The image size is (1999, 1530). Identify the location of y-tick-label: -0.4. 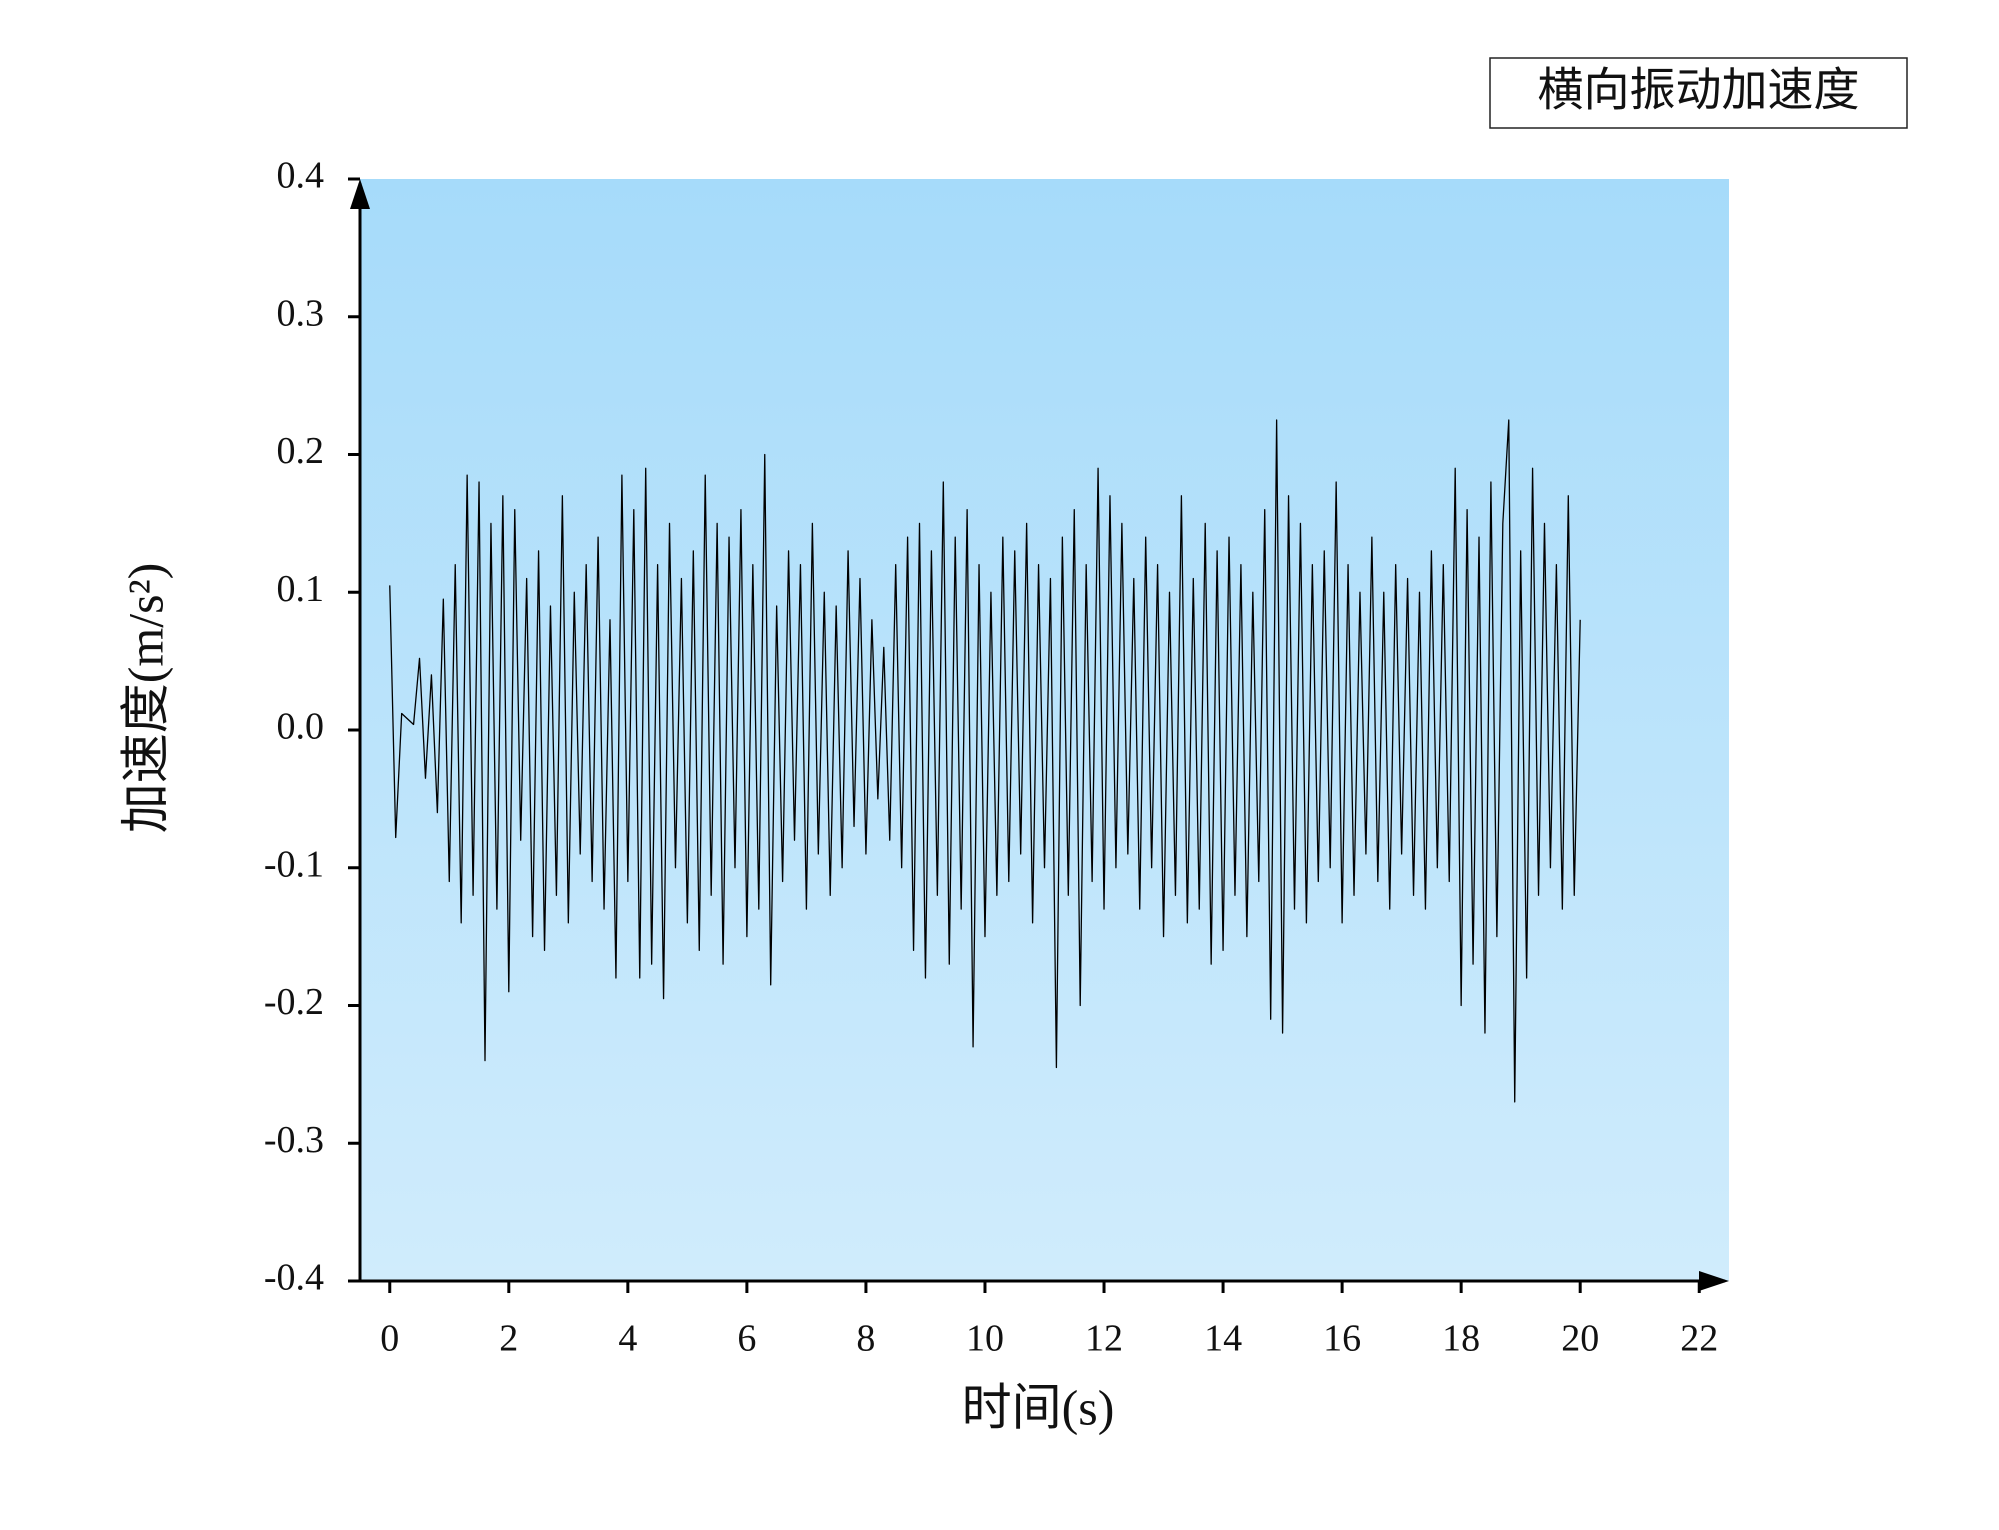
(294, 1278).